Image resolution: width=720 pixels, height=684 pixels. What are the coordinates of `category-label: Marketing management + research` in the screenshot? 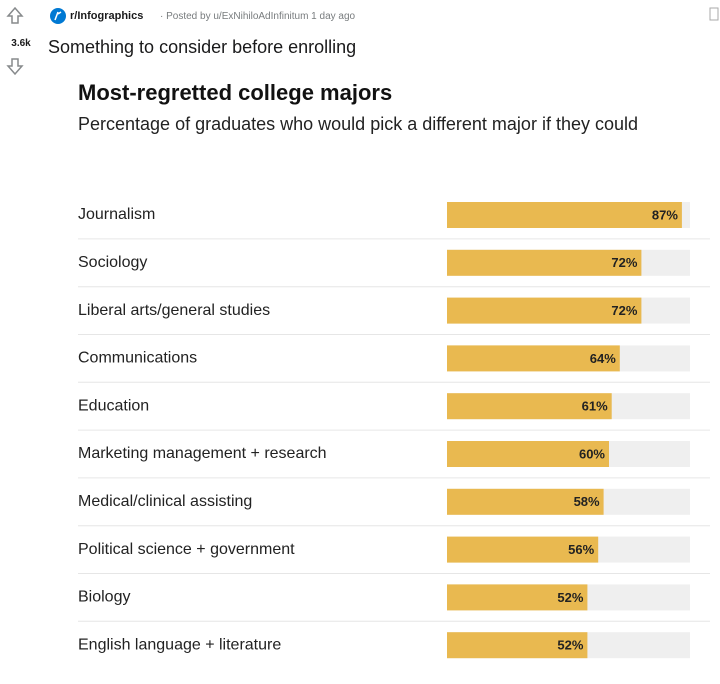 It's located at (202, 453).